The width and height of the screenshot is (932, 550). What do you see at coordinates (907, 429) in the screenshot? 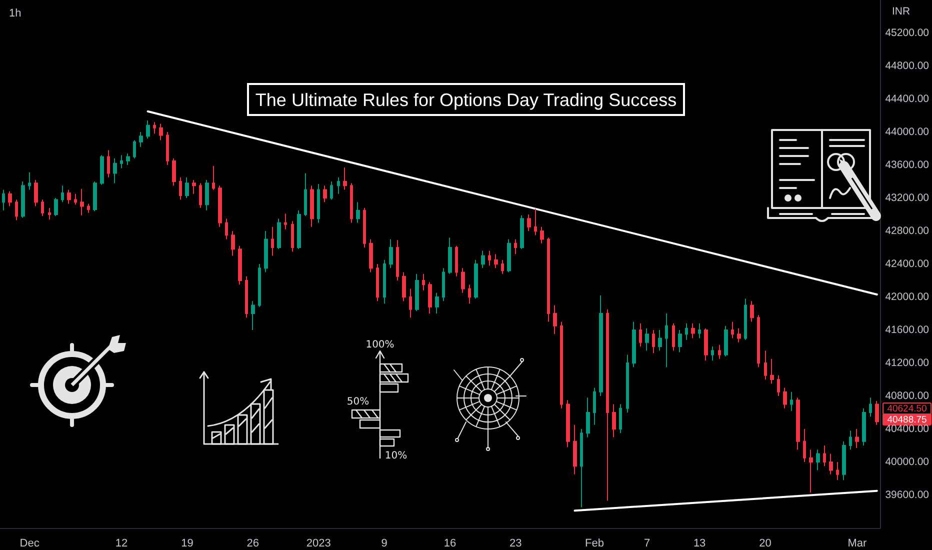
I see `y-tick-label: 40400.00` at bounding box center [907, 429].